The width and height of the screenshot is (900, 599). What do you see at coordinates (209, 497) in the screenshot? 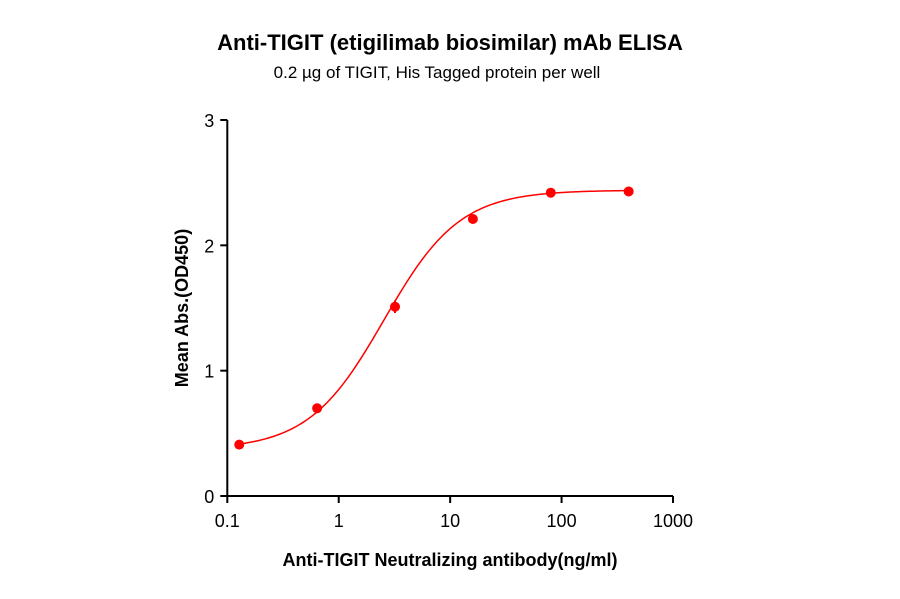
I see `y-tick-label: 0` at bounding box center [209, 497].